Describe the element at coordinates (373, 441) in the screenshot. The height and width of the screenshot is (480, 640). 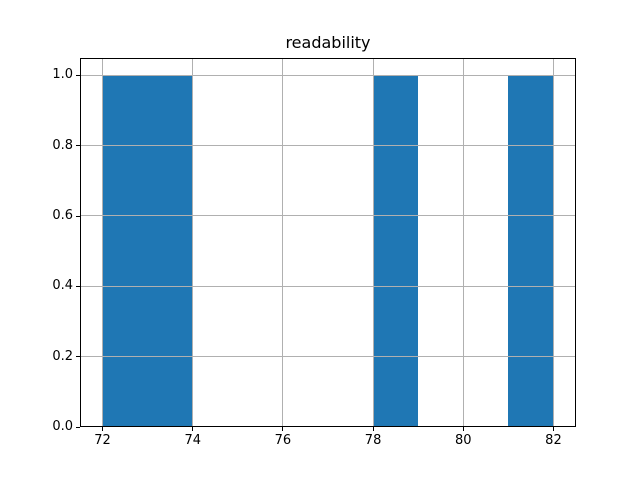
I see `x-tick-label: 78` at that location.